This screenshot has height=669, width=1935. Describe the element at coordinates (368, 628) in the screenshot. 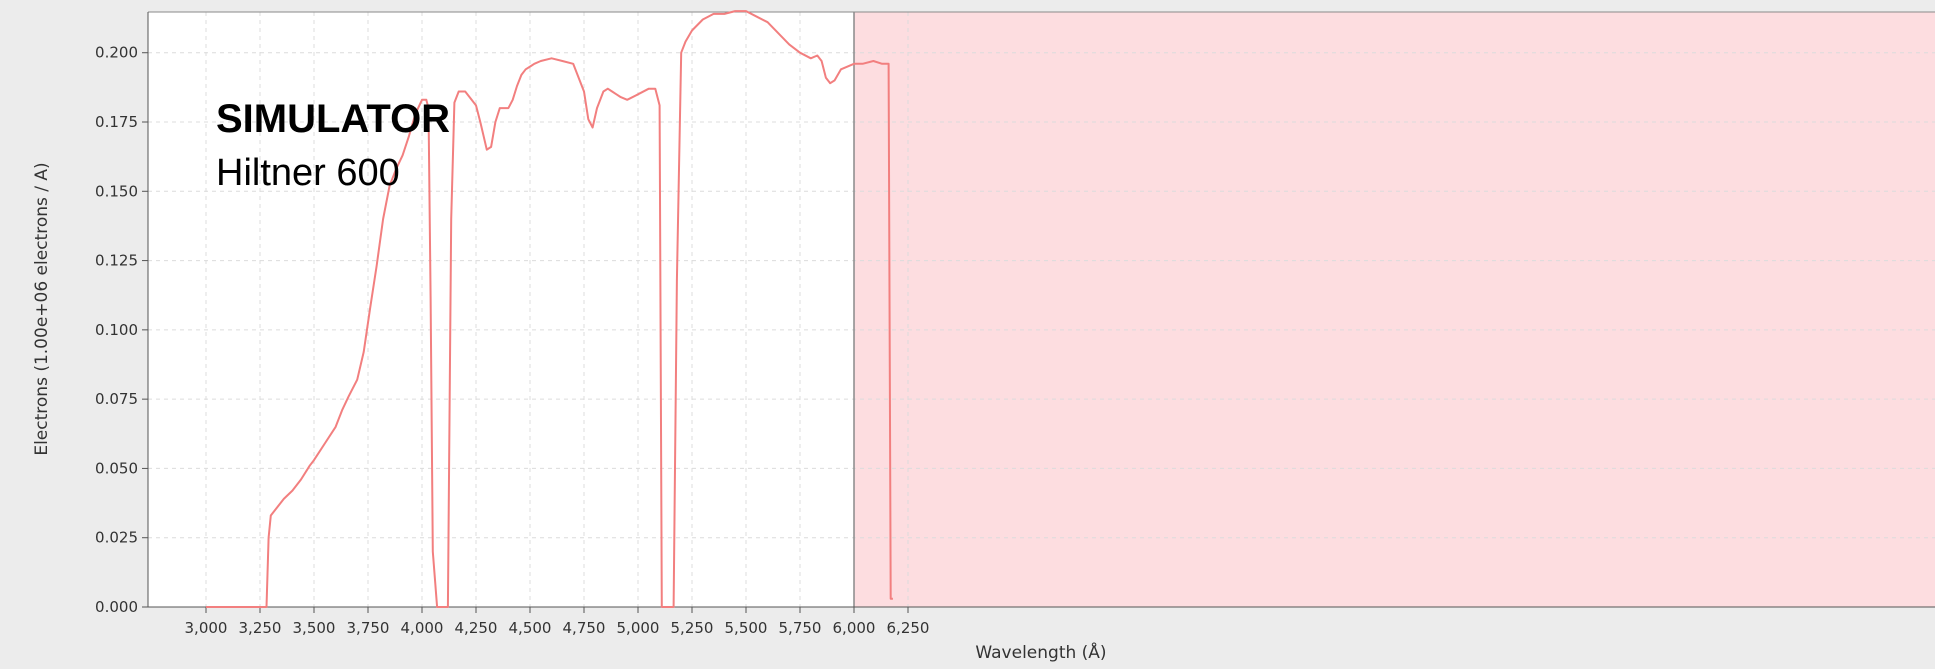

I see `x-tick-label: 3,750` at that location.